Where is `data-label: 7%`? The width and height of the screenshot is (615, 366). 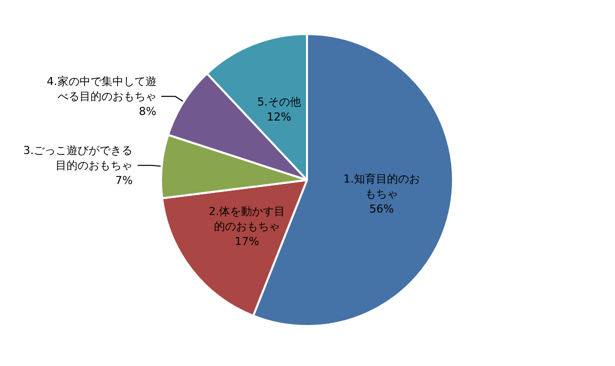 data-label: 7% is located at coordinates (124, 180).